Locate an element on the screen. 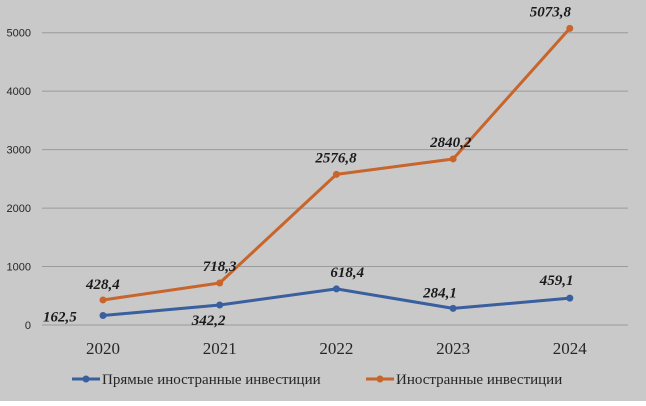 This screenshot has width=646, height=406. x-tick-label: 2023 is located at coordinates (453, 348).